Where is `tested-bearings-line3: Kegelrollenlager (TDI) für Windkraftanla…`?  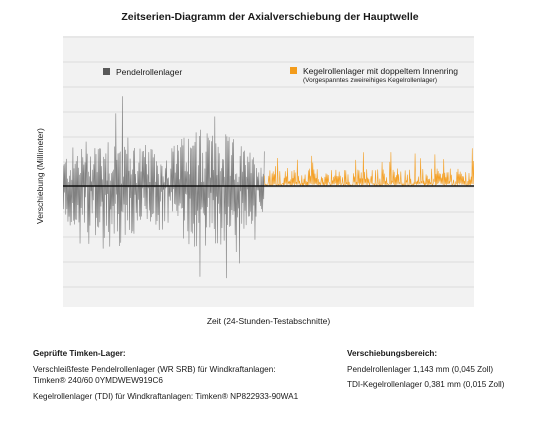 tested-bearings-line3: Kegelrollenlager (TDI) für Windkraftanla… is located at coordinates (166, 396).